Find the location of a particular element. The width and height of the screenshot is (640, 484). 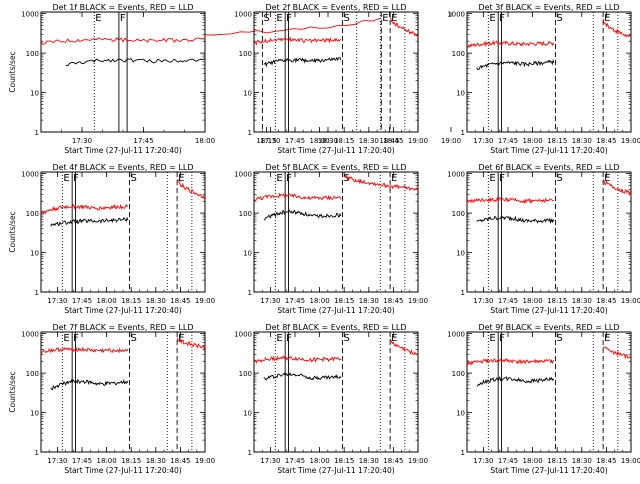

panel-title: Det 4f BLACK = Events, RED = LLD is located at coordinates (122, 167).